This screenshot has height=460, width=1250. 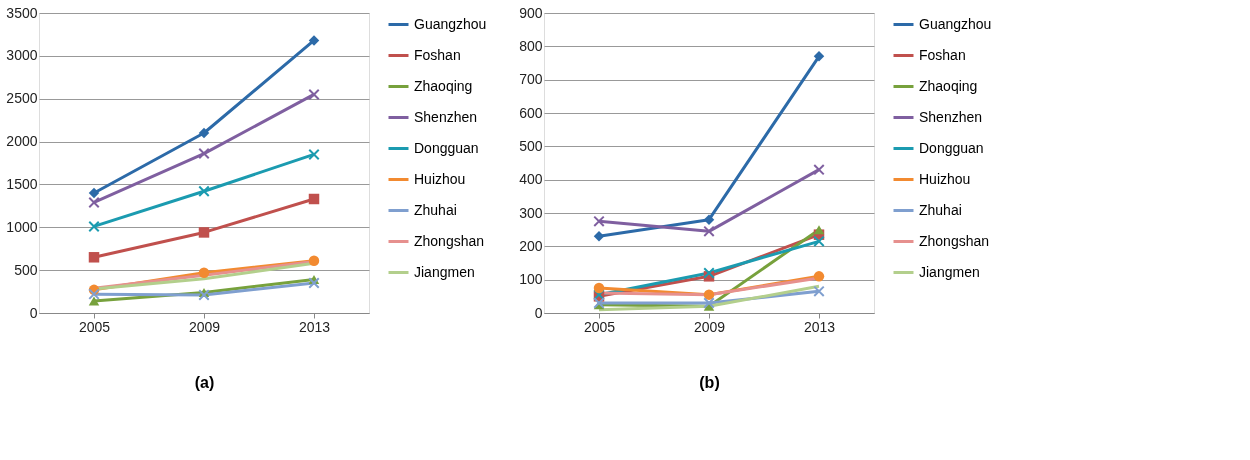 I want to click on y-tick-label: 100, so click(x=531, y=279).